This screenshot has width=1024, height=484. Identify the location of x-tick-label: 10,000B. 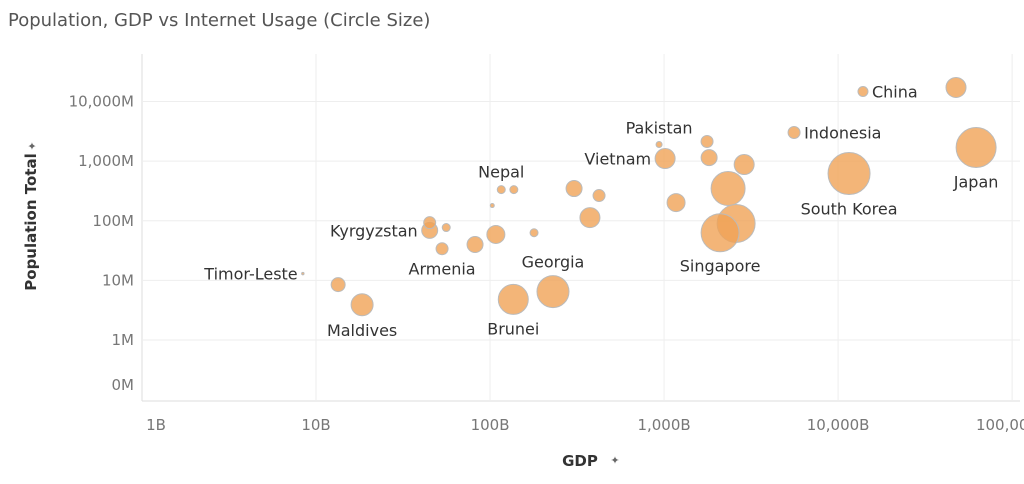
(838, 425).